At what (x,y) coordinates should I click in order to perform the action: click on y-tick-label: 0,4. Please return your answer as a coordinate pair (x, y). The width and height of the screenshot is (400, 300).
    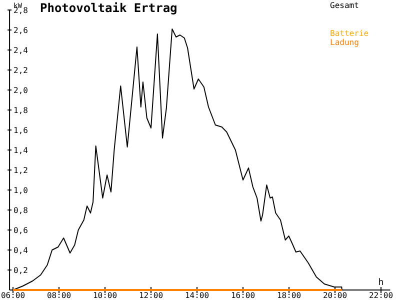
    Looking at the image, I should click on (21, 250).